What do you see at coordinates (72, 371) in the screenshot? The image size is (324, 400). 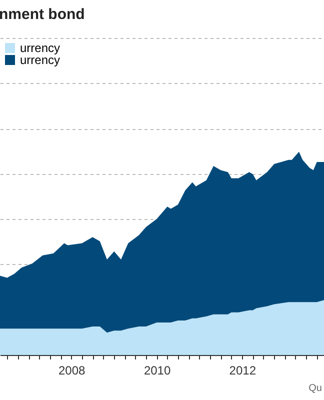 I see `x-tick-label: 2008` at bounding box center [72, 371].